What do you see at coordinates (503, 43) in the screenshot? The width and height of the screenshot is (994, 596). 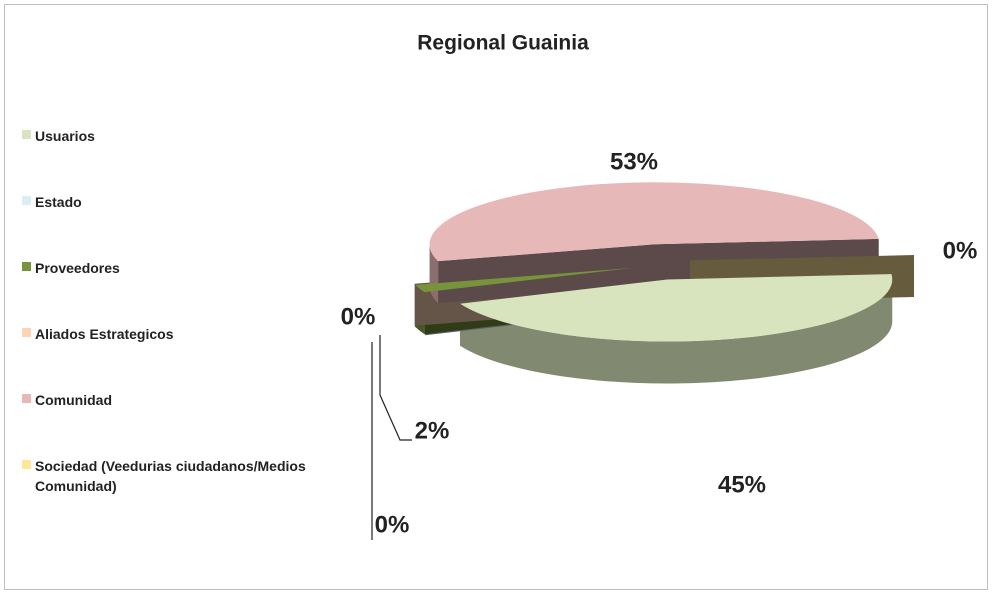 I see `chart-title: Regional Guainia` at bounding box center [503, 43].